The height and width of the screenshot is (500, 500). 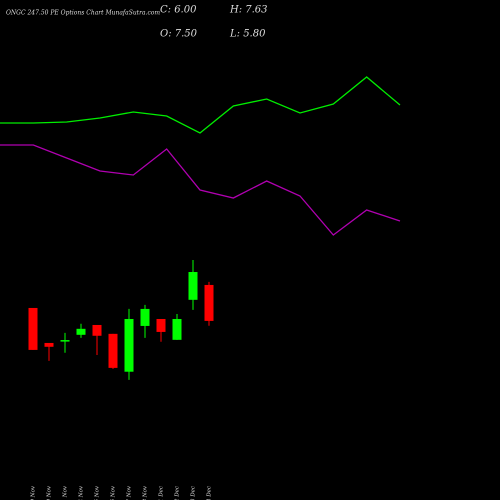 I want to click on info-high: H: 7.63, so click(x=248, y=10).